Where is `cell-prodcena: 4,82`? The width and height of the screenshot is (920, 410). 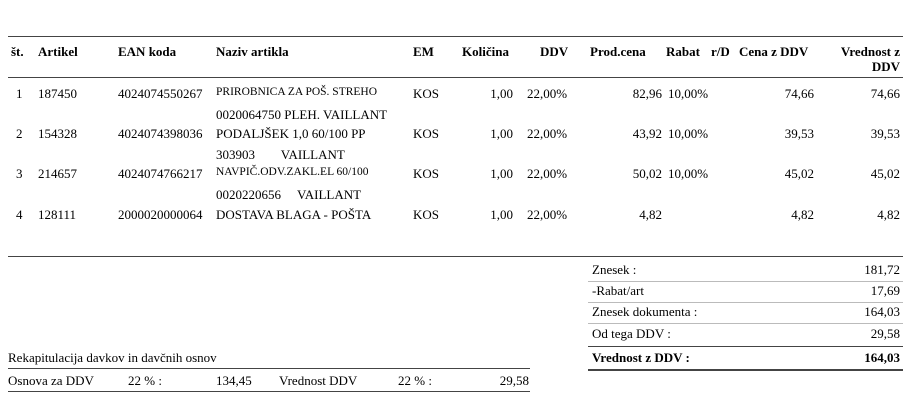
cell-prodcena: 4,82 is located at coordinates (650, 214).